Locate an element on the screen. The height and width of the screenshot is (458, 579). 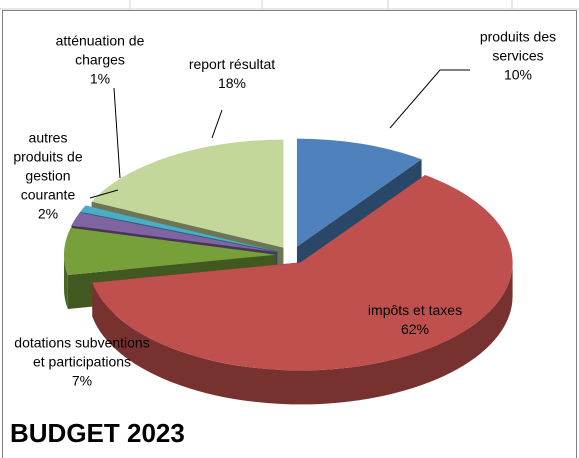
value-label: 10% is located at coordinates (518, 74).